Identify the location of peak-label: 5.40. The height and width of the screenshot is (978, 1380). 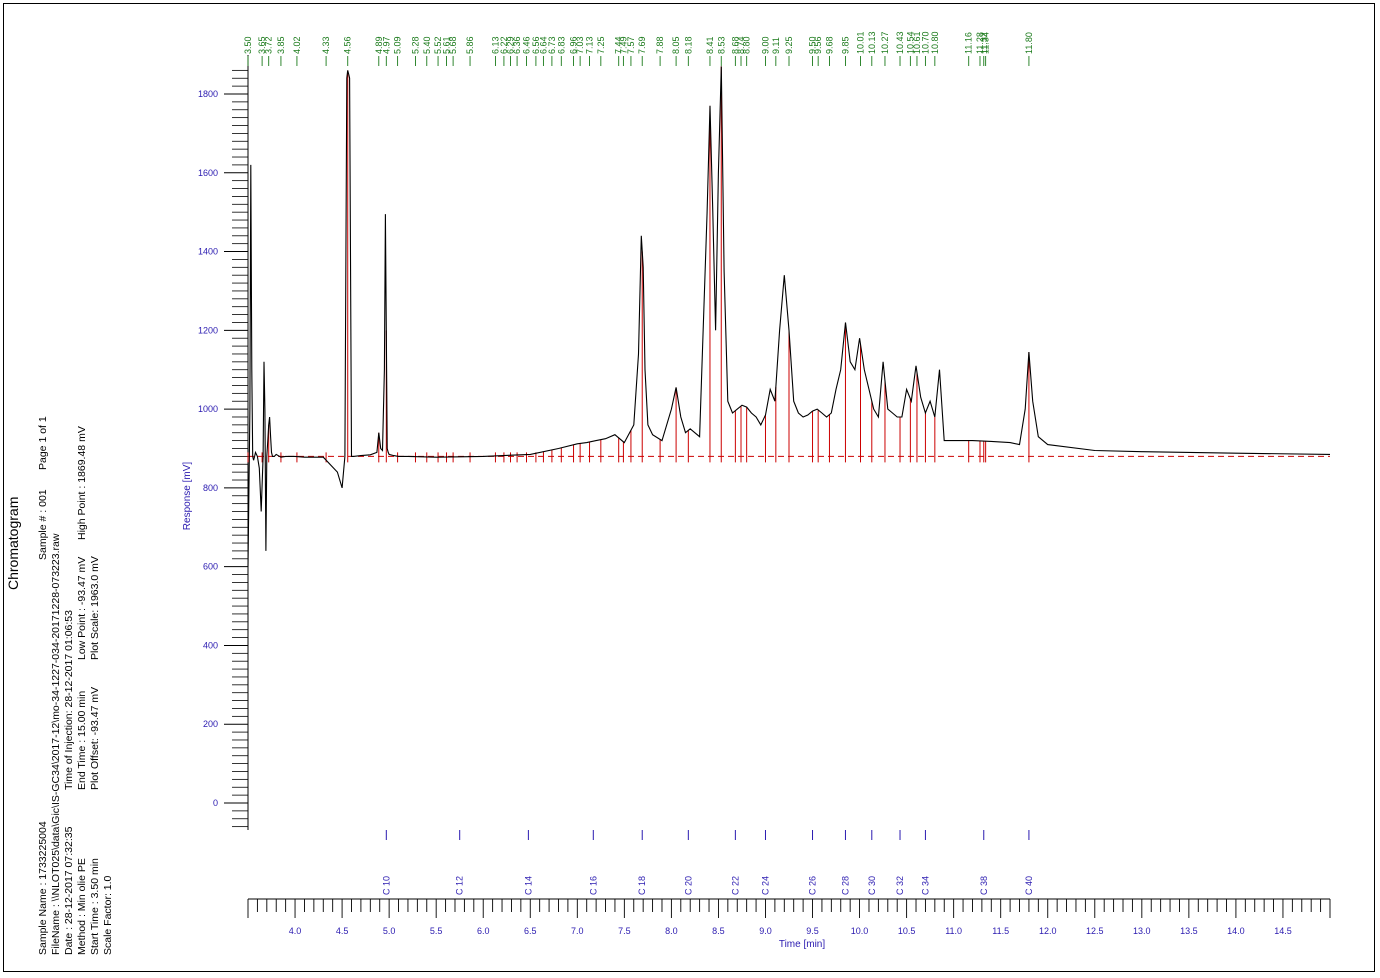
(427, 45).